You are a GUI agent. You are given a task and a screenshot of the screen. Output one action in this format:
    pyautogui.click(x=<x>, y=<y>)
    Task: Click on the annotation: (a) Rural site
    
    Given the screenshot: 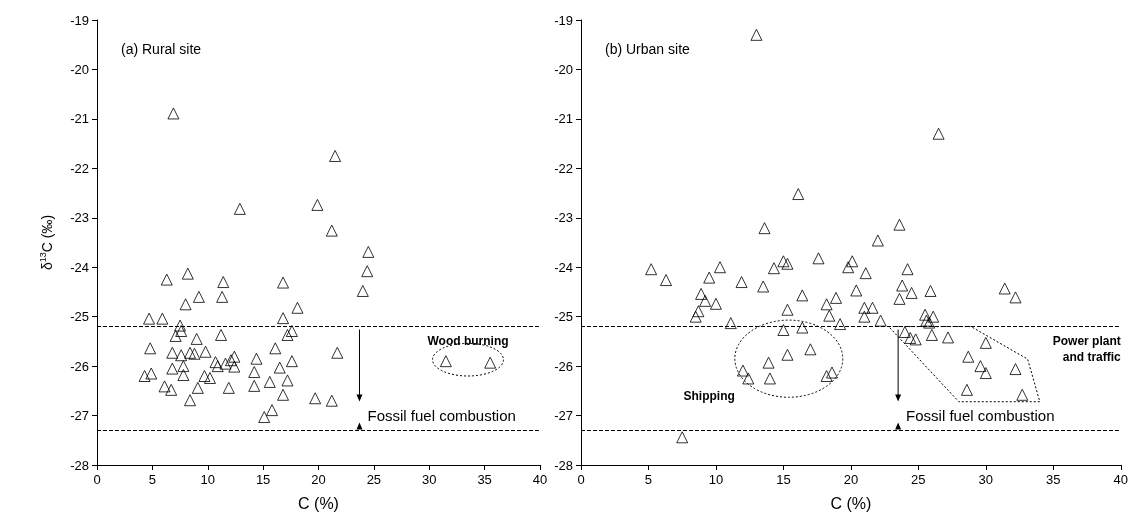 What is the action you would take?
    pyautogui.click(x=161, y=49)
    